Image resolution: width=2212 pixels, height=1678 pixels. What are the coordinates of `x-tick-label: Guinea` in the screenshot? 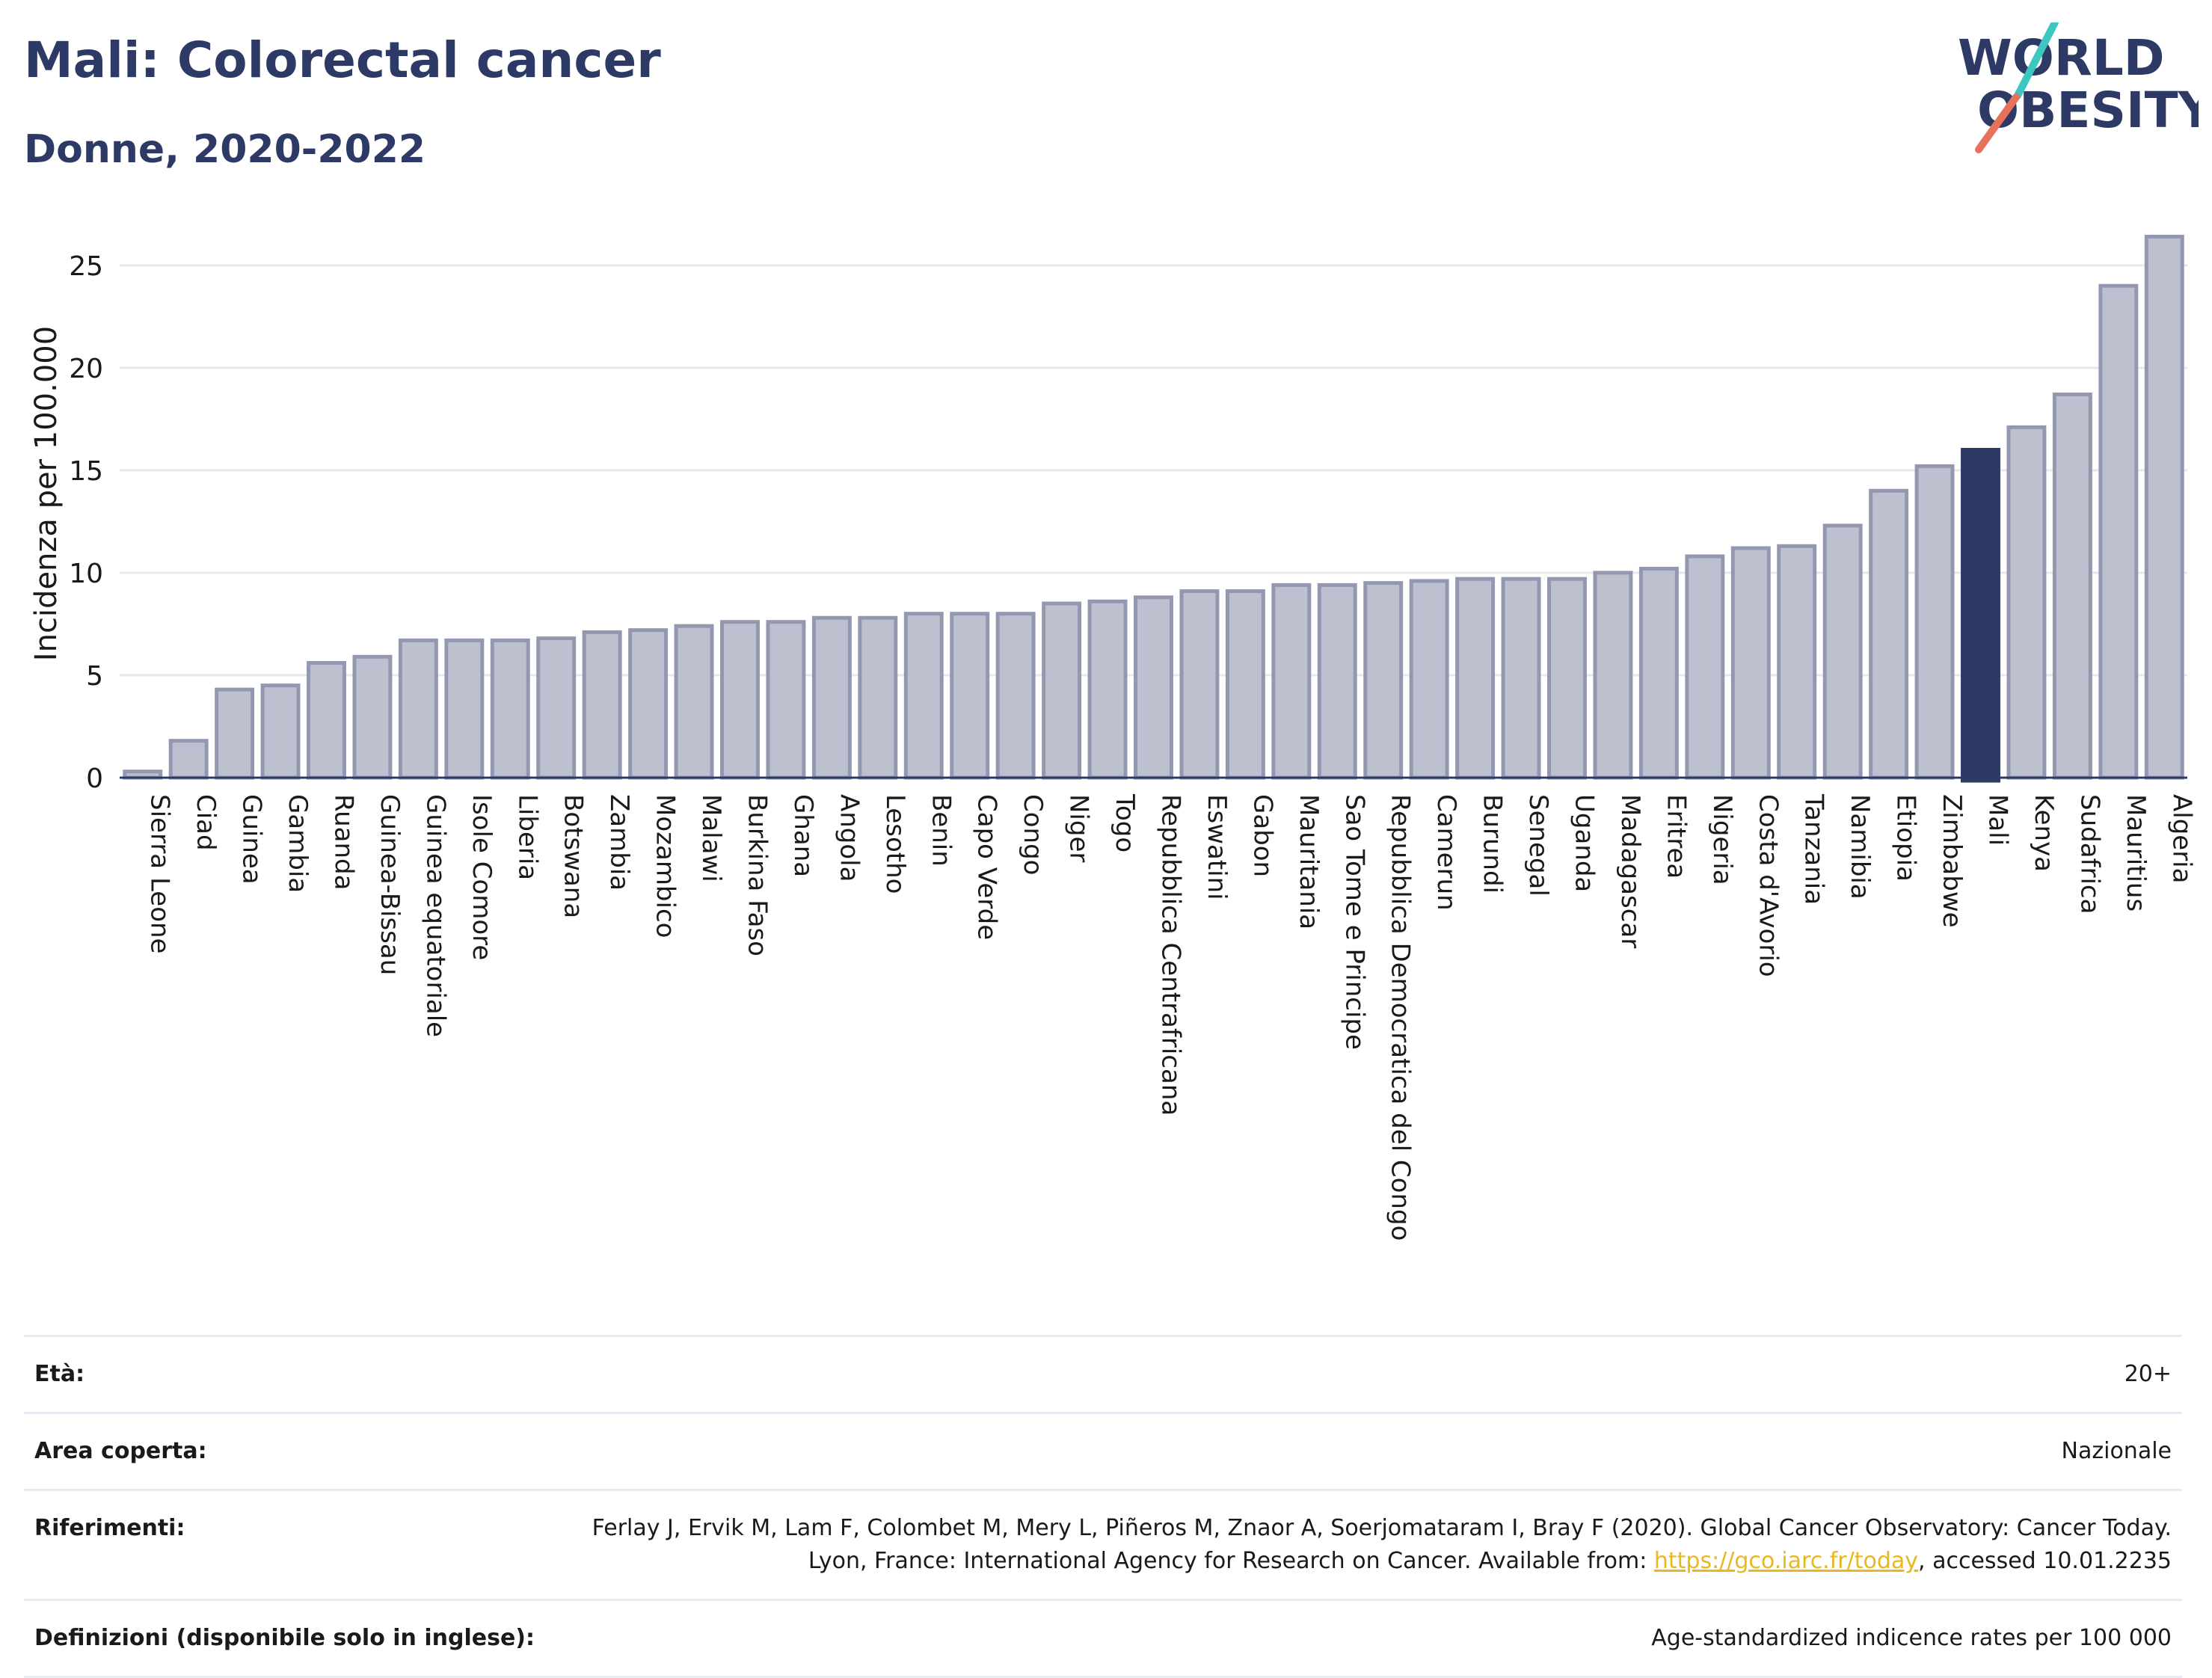 It's located at (252, 840).